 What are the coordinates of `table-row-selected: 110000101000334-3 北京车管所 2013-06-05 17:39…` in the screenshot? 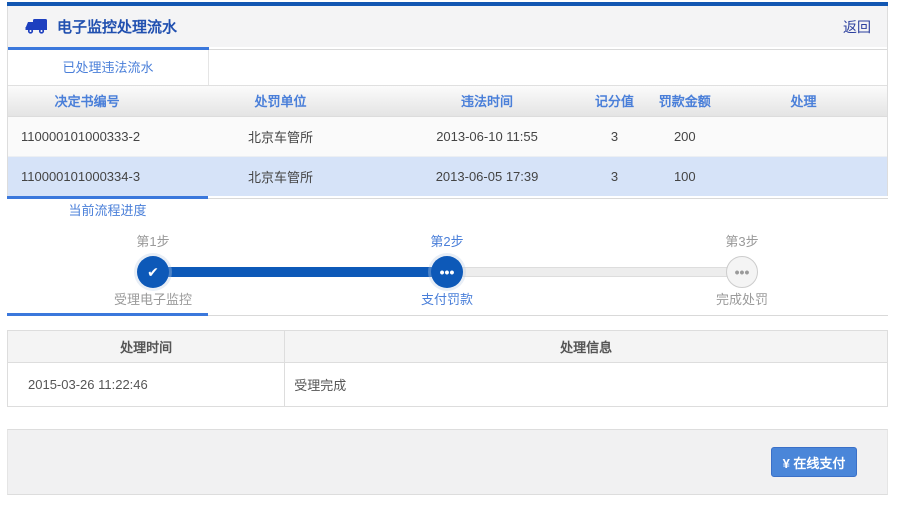 It's located at (447, 176).